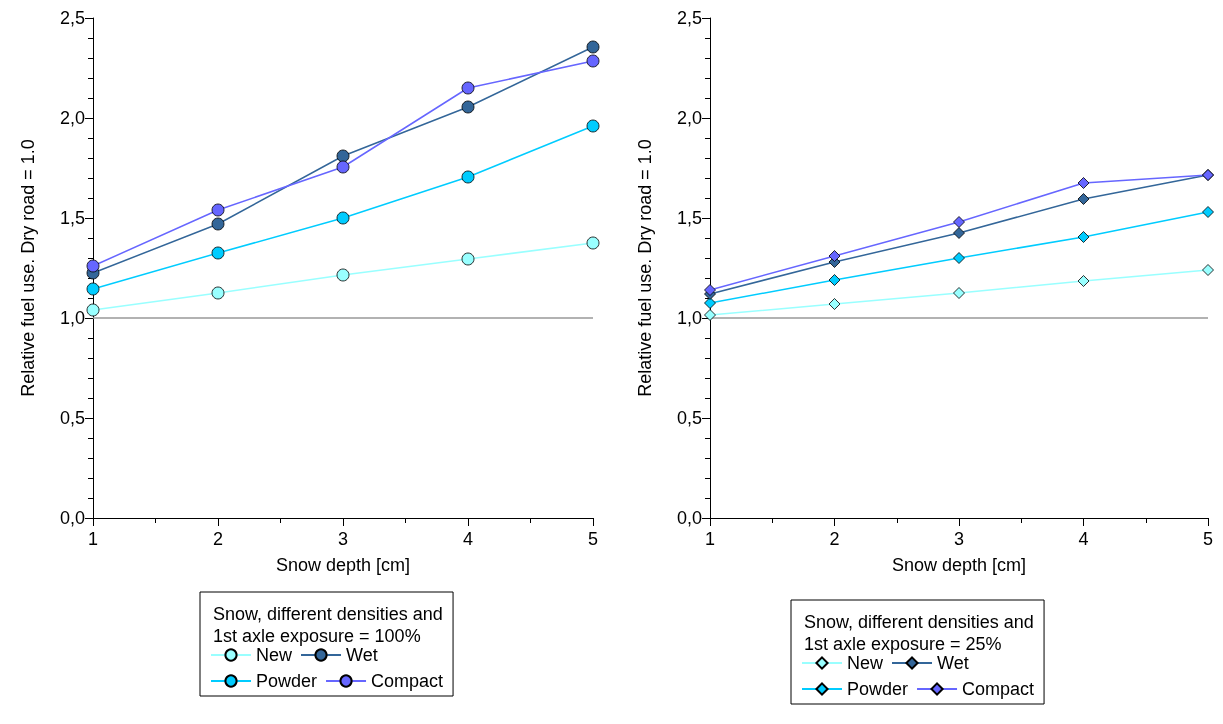 This screenshot has width=1223, height=724. Describe the element at coordinates (330, 625) in the screenshot. I see `legend-title: Snow, different densities and 1st axle exposure = 100%` at that location.